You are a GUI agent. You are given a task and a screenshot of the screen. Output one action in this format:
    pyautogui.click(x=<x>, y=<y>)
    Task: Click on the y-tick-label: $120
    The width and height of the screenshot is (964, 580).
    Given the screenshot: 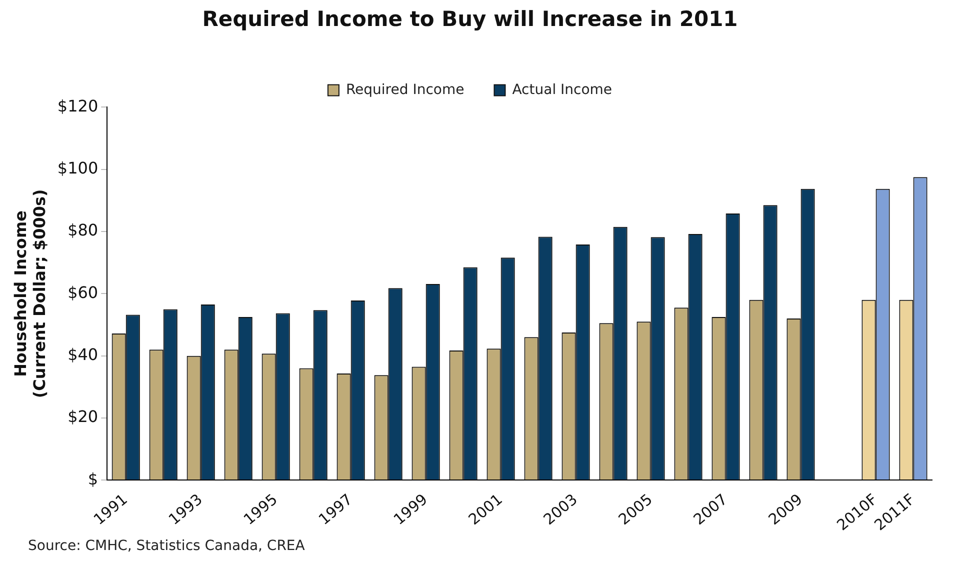 What is the action you would take?
    pyautogui.click(x=77, y=106)
    